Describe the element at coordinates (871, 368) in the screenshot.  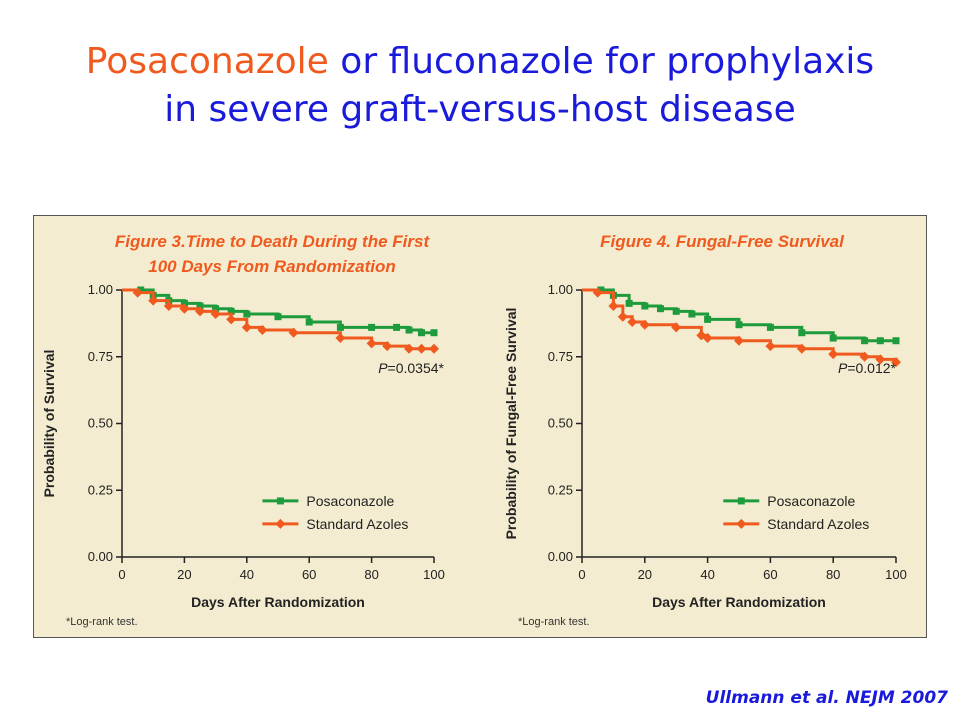
I see `p-value: =0.012*` at that location.